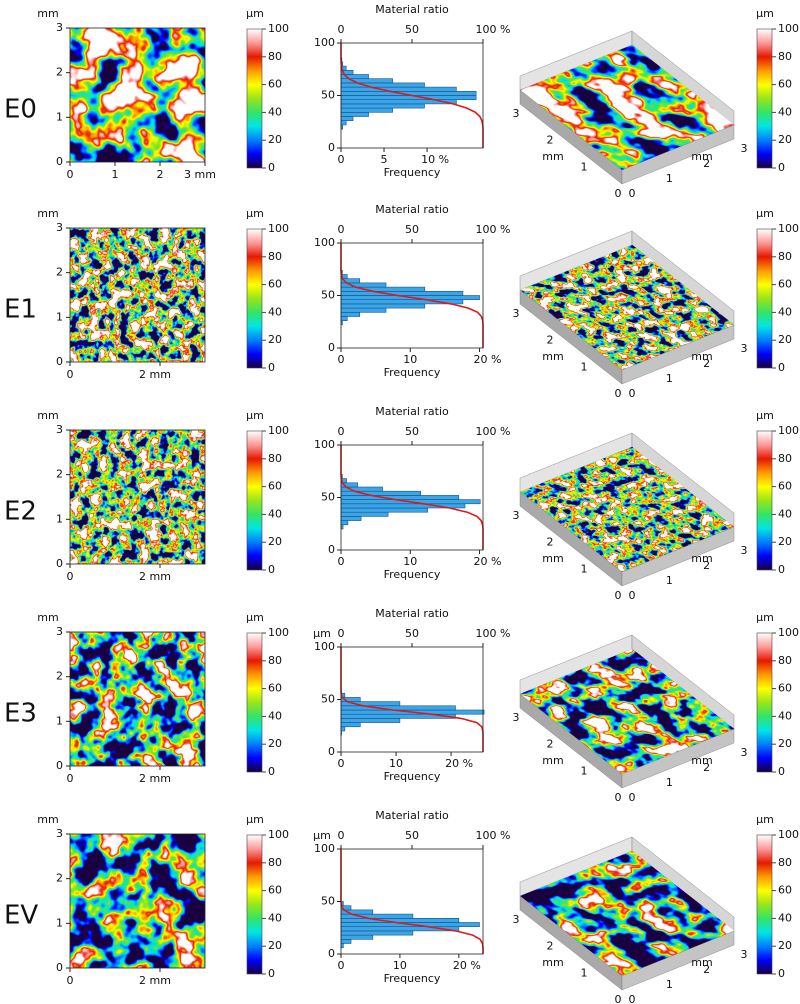 This screenshot has width=800, height=1004. Describe the element at coordinates (20, 310) in the screenshot. I see `row-label: E1` at that location.